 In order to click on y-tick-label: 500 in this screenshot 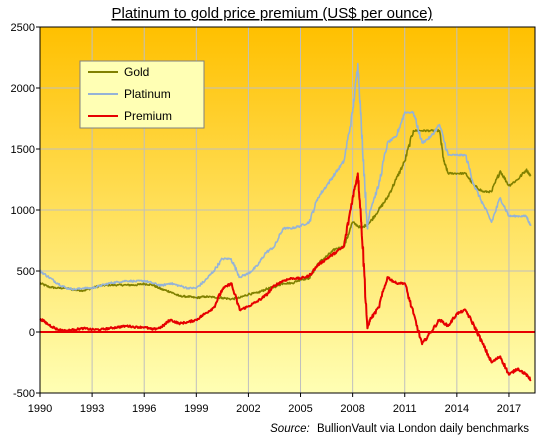, I will do `click(26, 272)`.